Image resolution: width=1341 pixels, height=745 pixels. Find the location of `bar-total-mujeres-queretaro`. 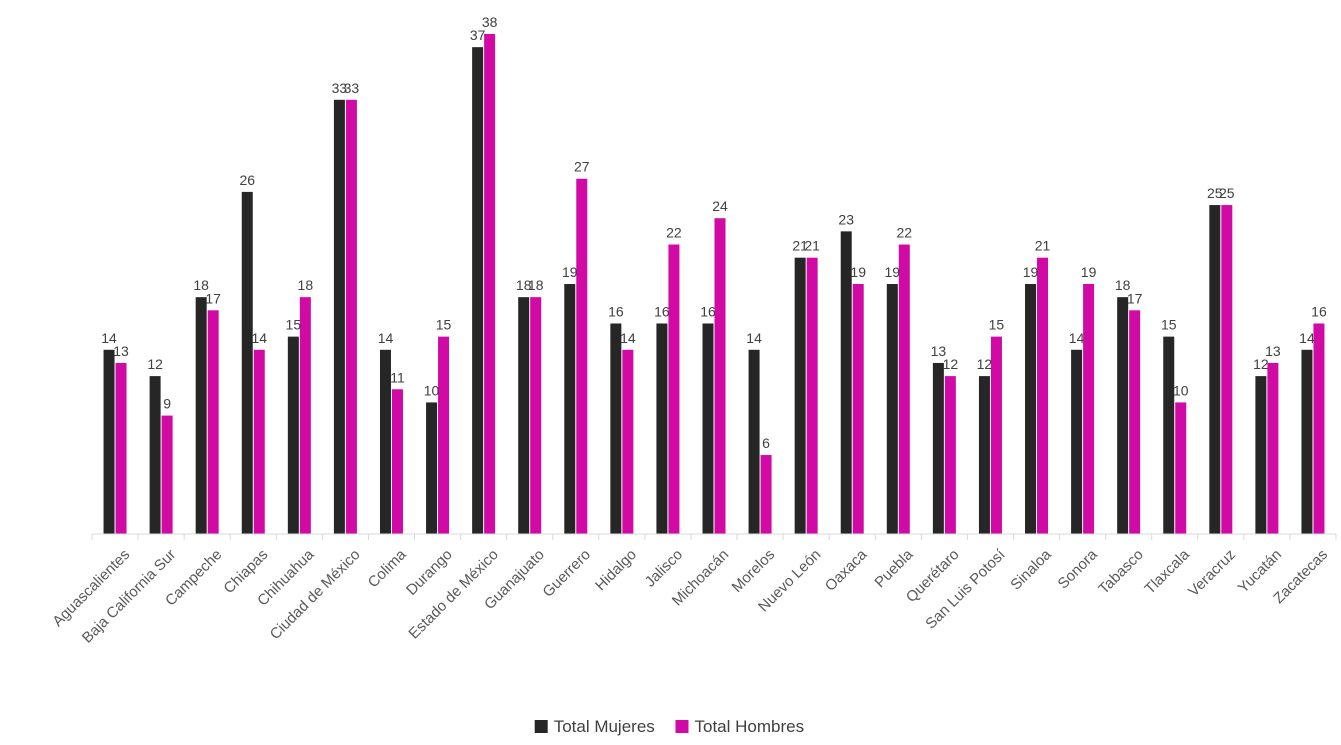

bar-total-mujeres-queretaro is located at coordinates (938, 448).